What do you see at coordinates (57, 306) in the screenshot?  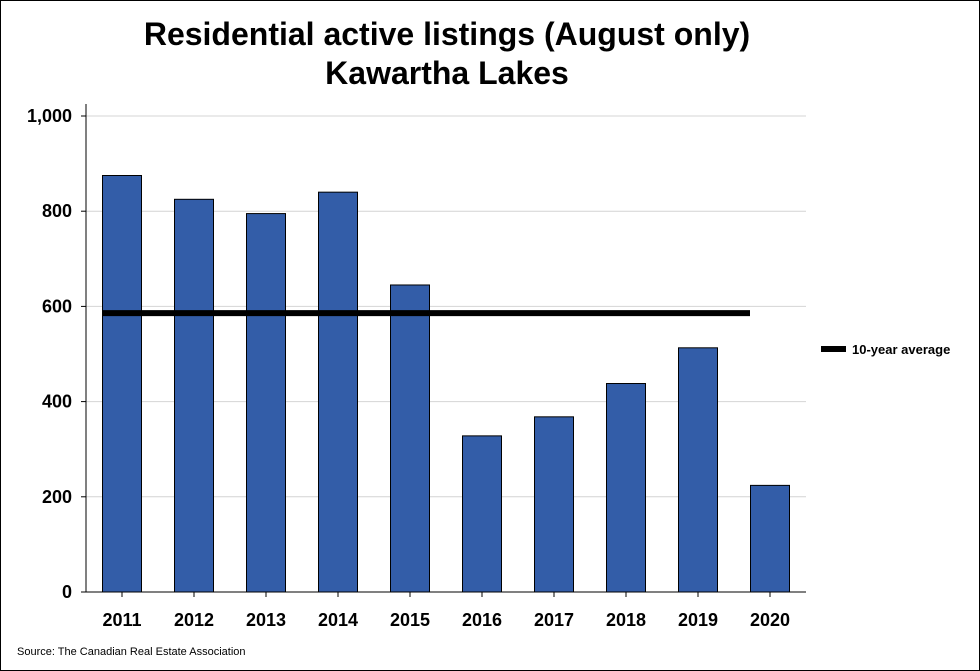 I see `y-tick-label-3: 600` at bounding box center [57, 306].